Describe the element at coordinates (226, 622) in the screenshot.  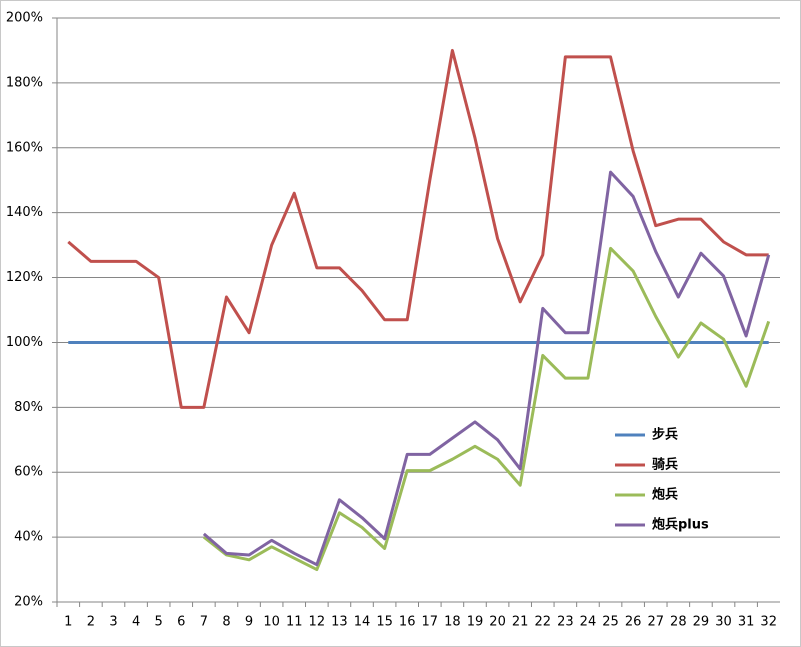
I see `x-tick-label: 8` at that location.